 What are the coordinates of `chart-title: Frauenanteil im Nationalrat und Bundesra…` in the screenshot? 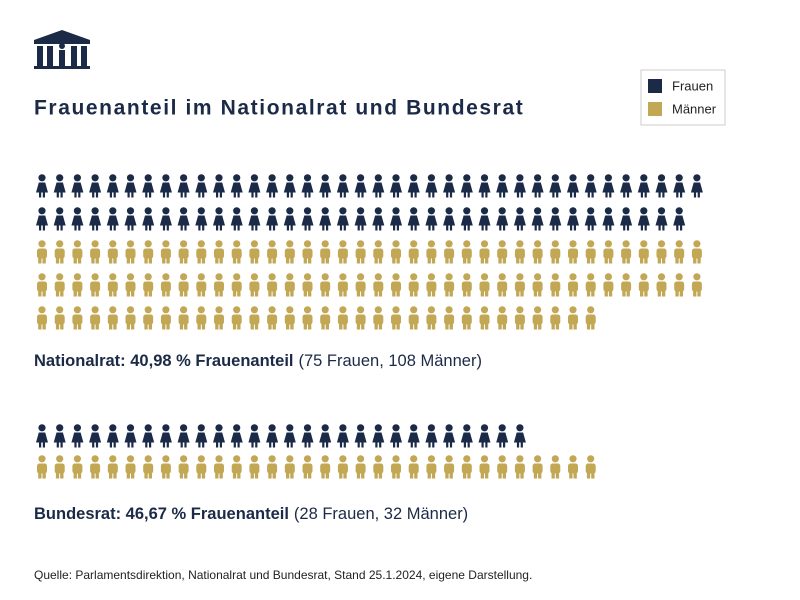 It's located at (279, 108).